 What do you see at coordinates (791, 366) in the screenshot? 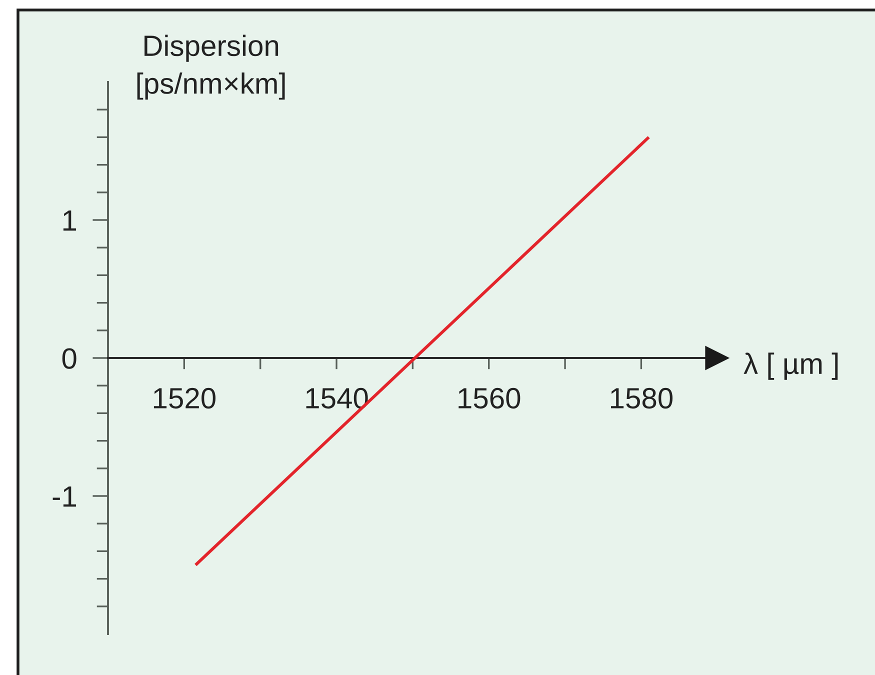
I see `x-axis-title: λ [ µm ]` at bounding box center [791, 366].